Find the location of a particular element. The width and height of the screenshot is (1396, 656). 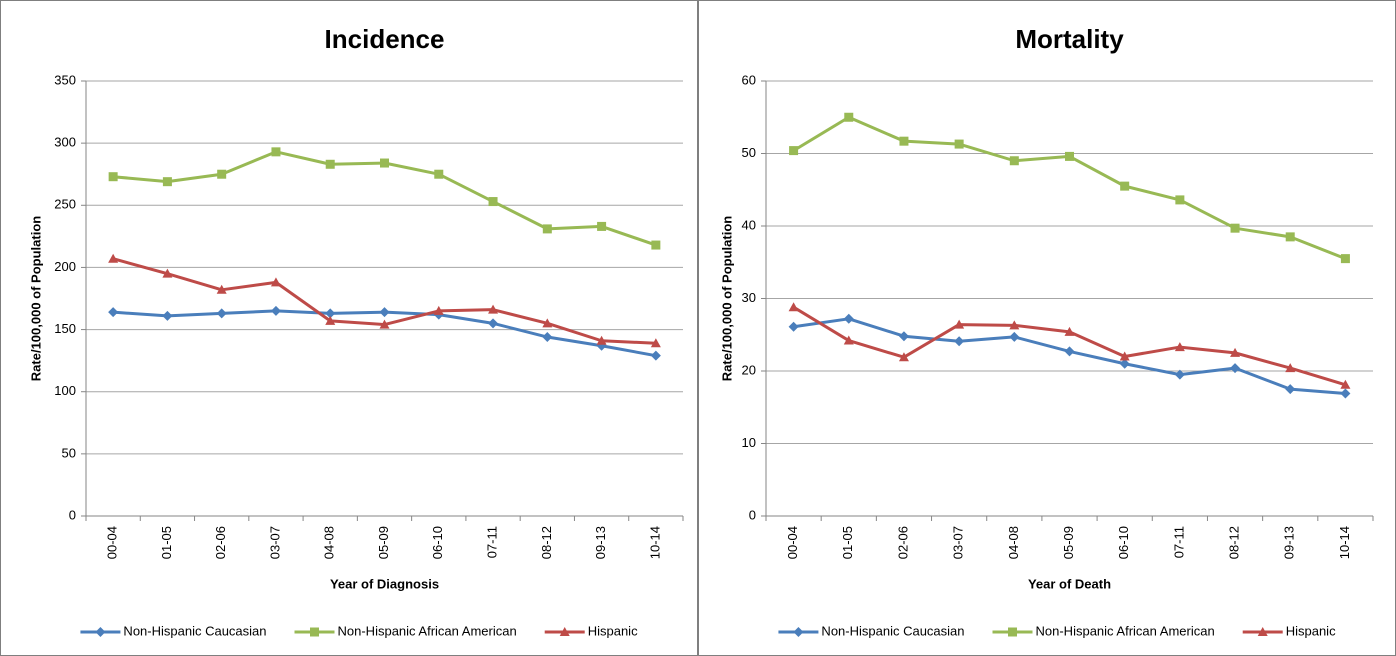

chart-title: Mortality is located at coordinates (1069, 39).